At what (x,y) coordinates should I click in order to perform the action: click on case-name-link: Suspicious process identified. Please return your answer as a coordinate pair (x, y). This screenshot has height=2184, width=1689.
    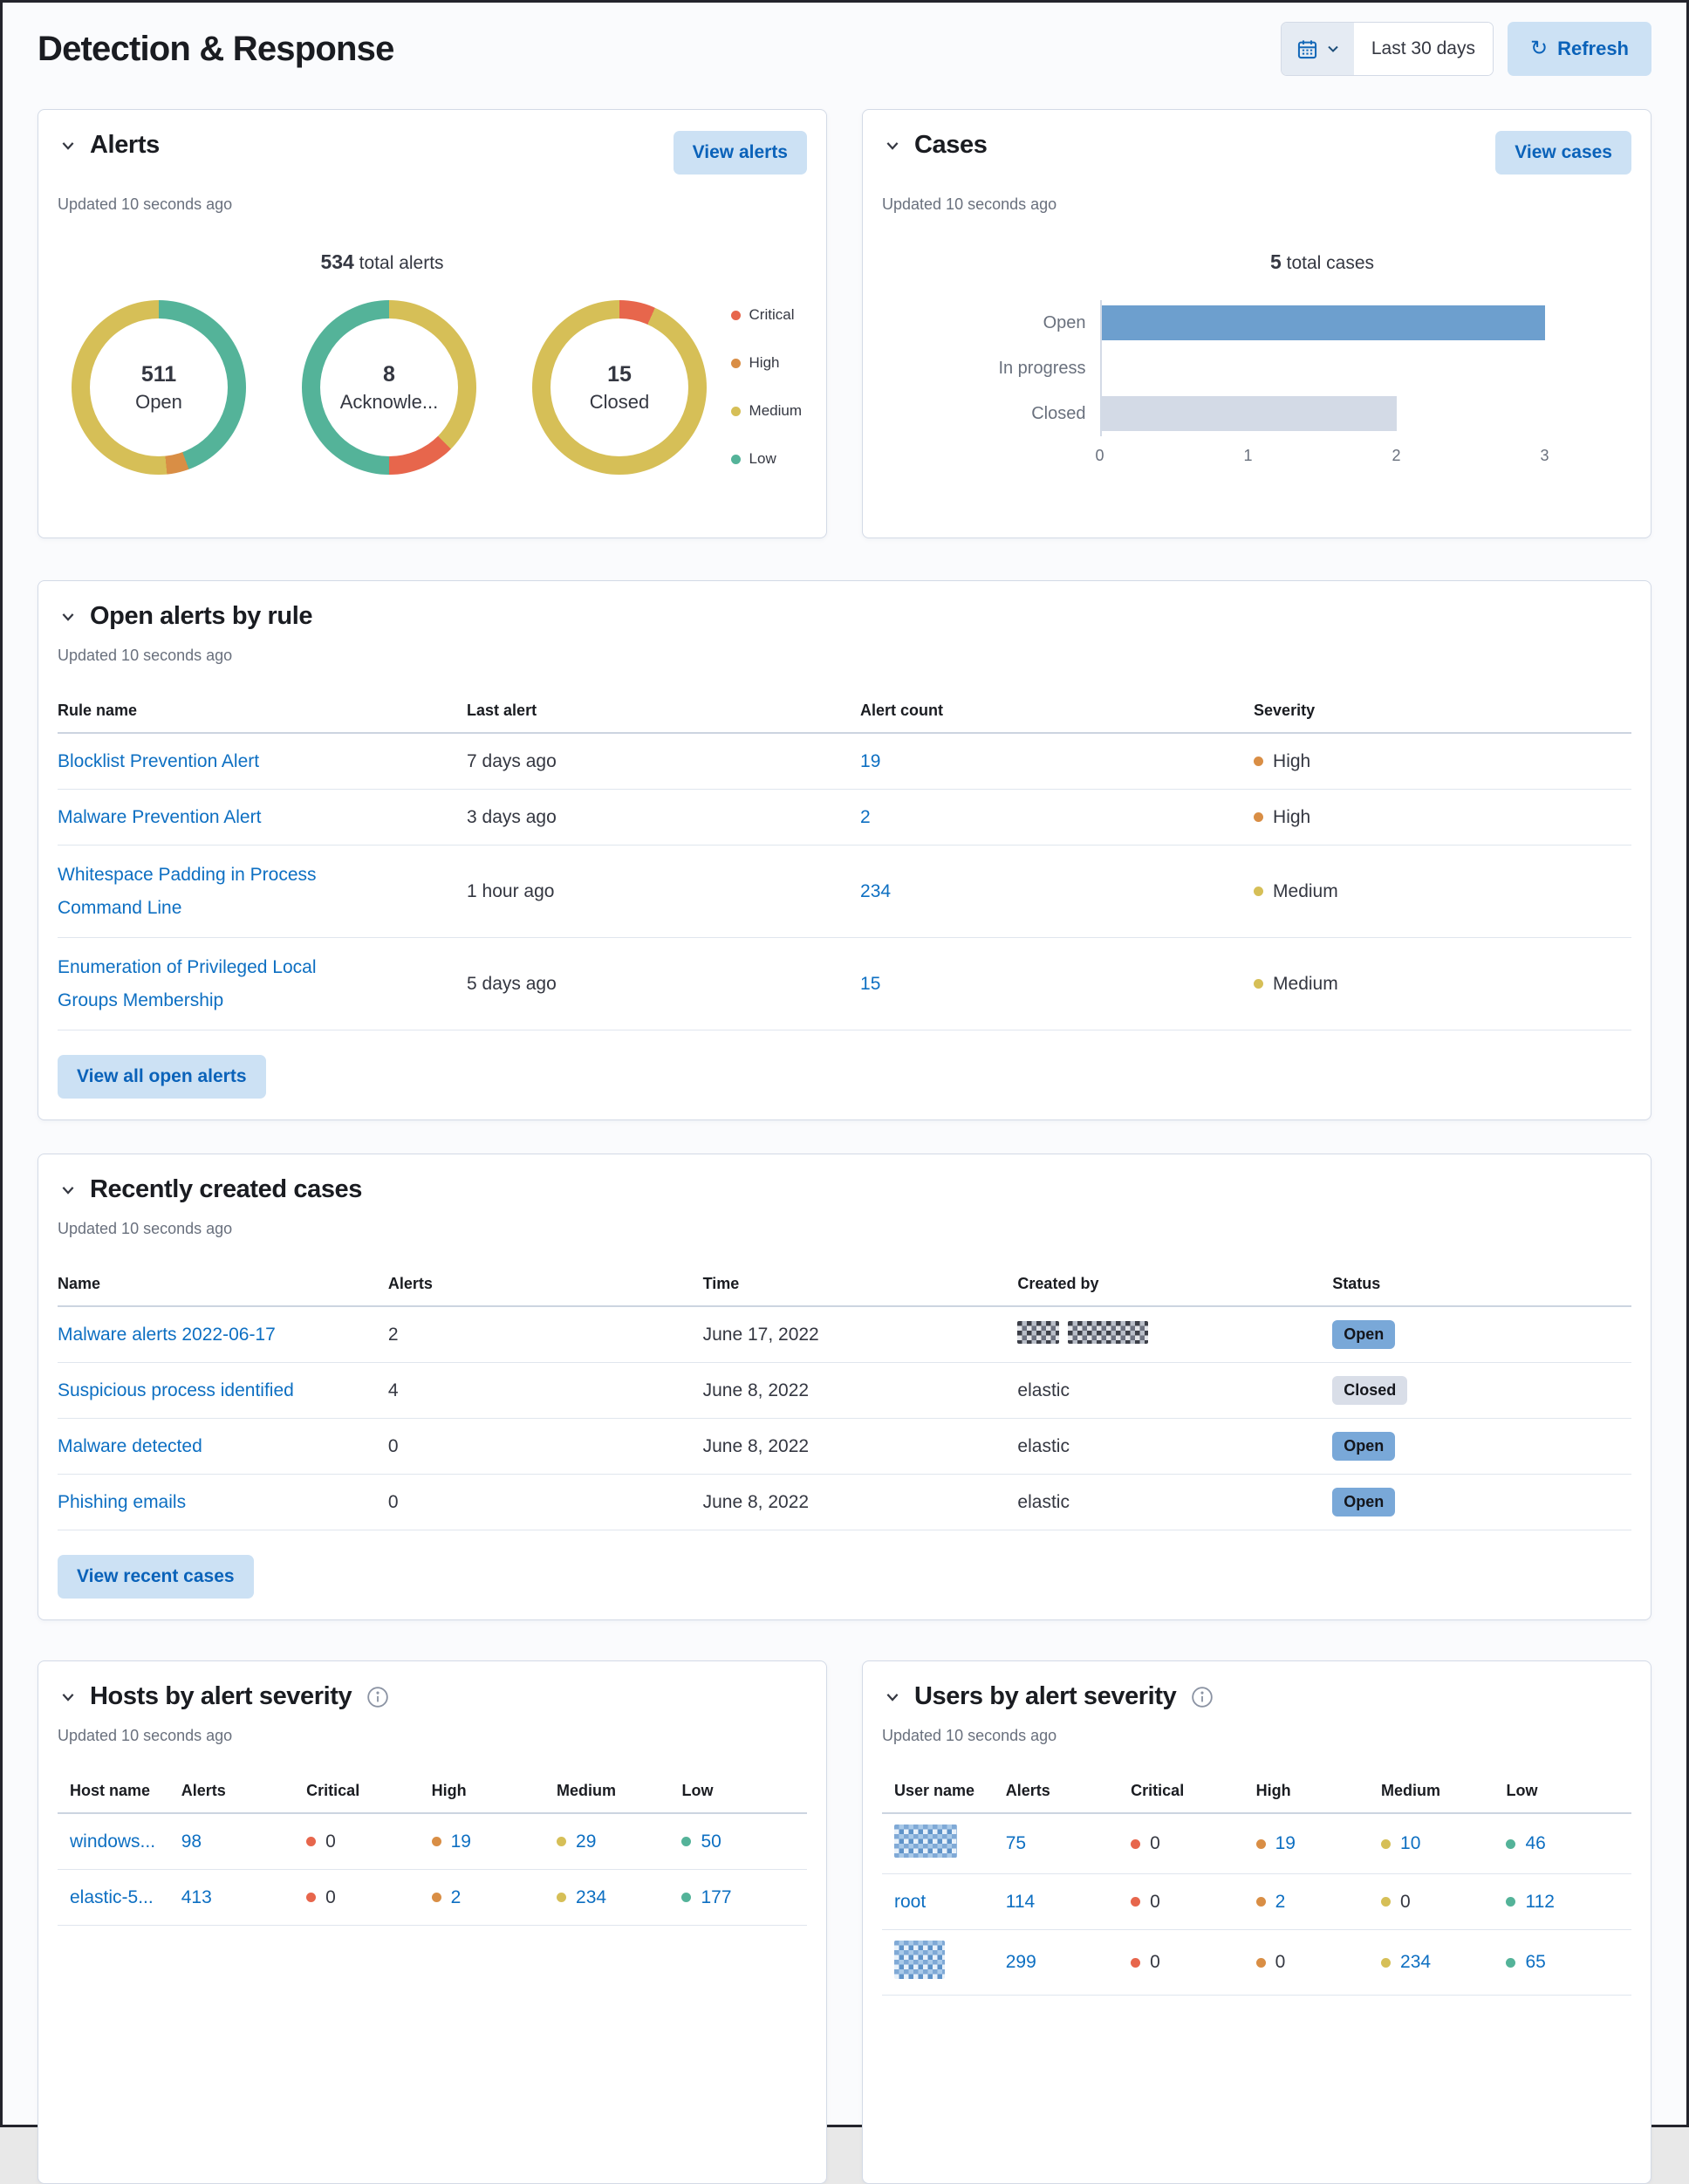
    Looking at the image, I should click on (176, 1390).